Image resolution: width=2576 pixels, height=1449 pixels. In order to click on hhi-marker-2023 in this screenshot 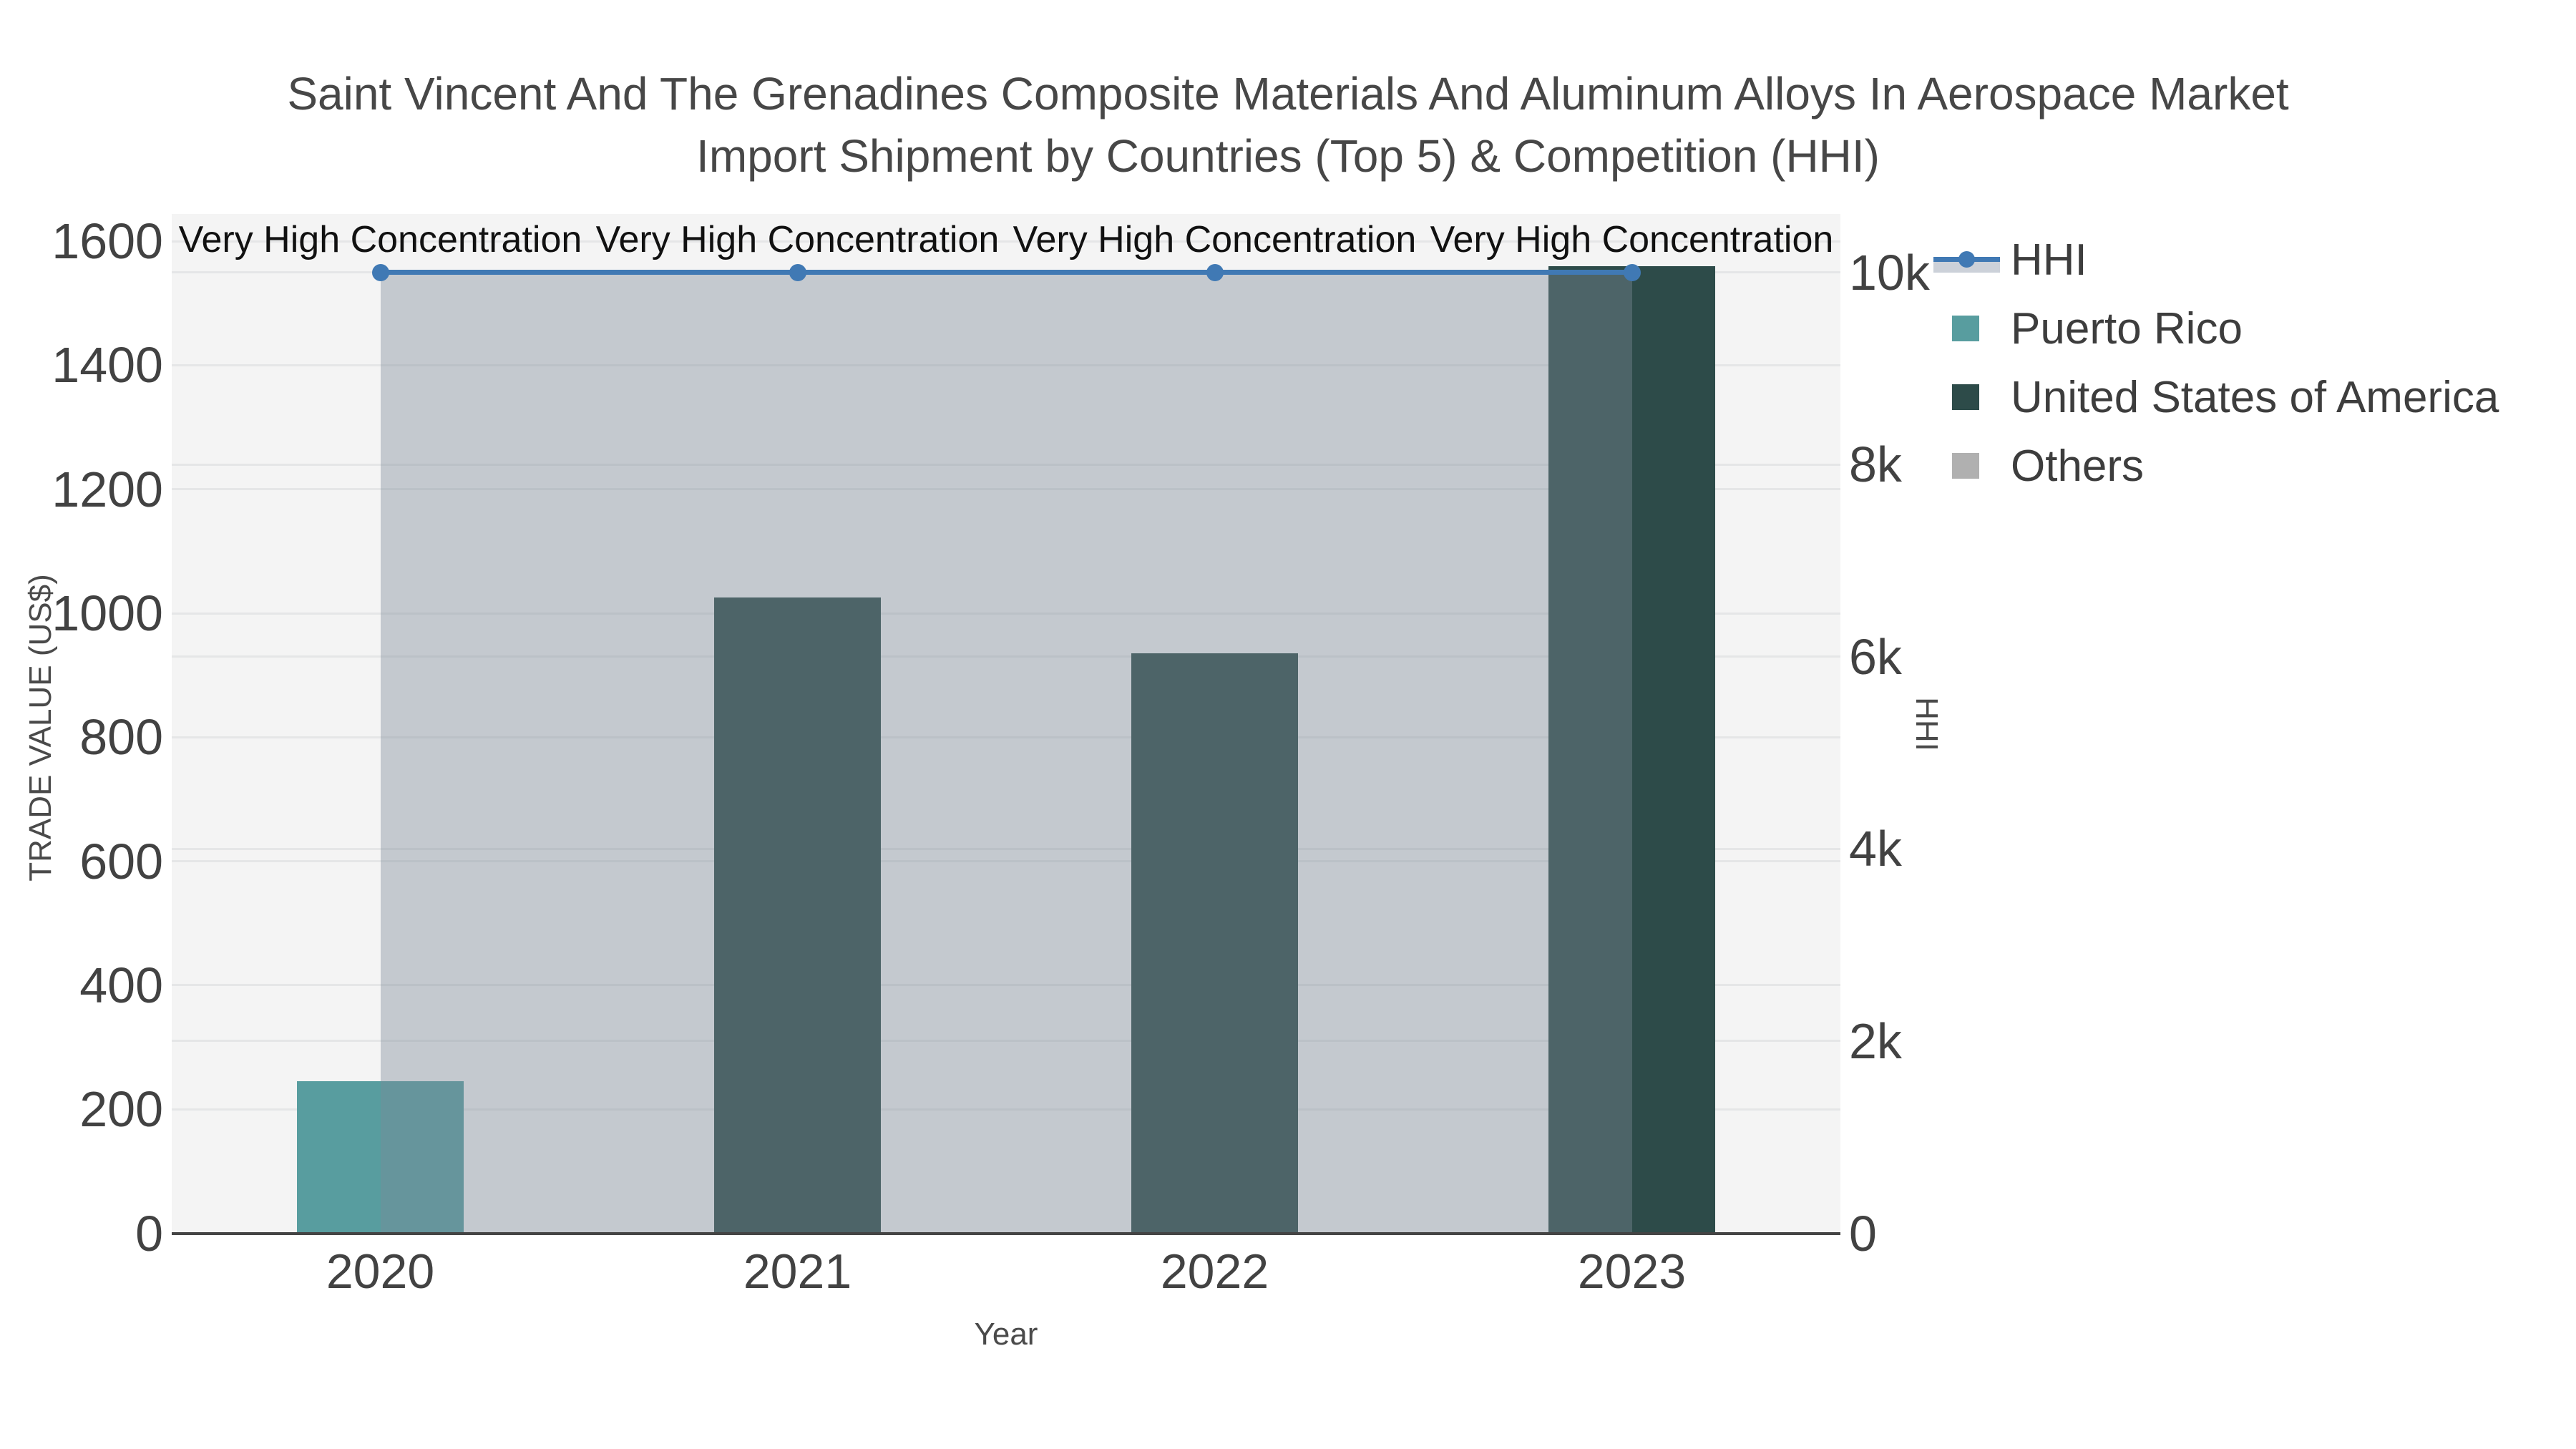, I will do `click(1632, 272)`.